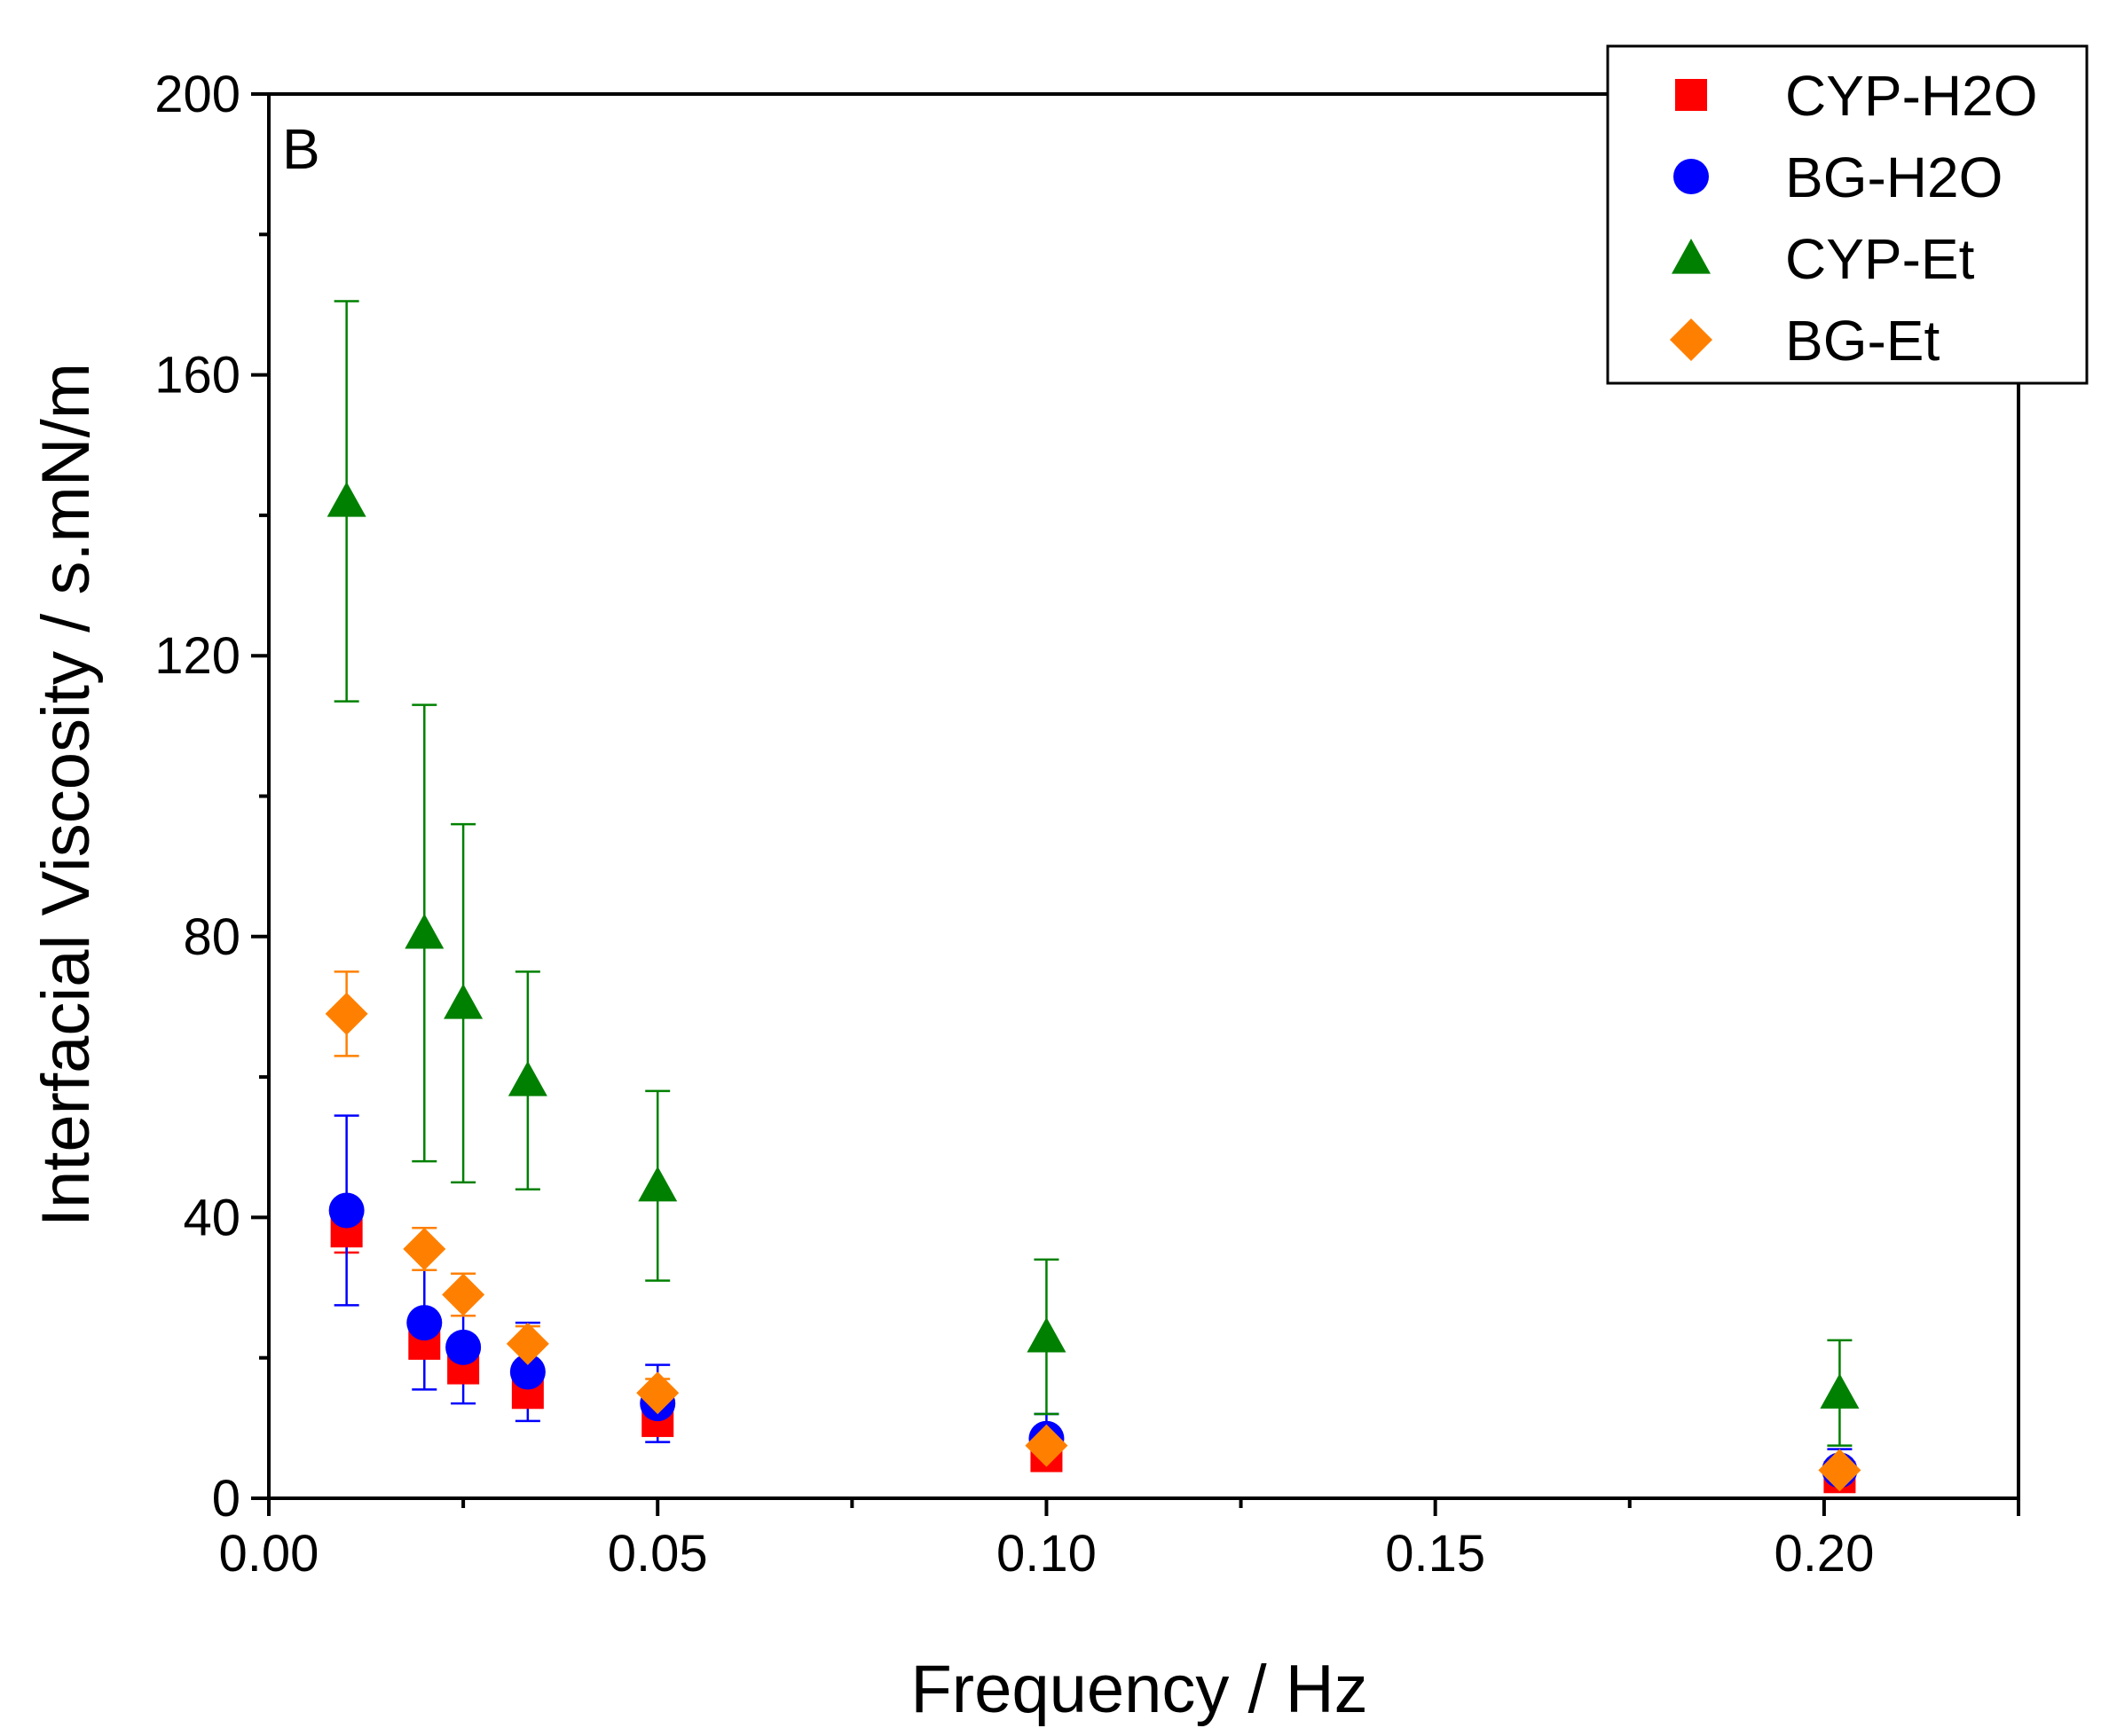  Describe the element at coordinates (211, 937) in the screenshot. I see `y-tick-label: 80` at that location.